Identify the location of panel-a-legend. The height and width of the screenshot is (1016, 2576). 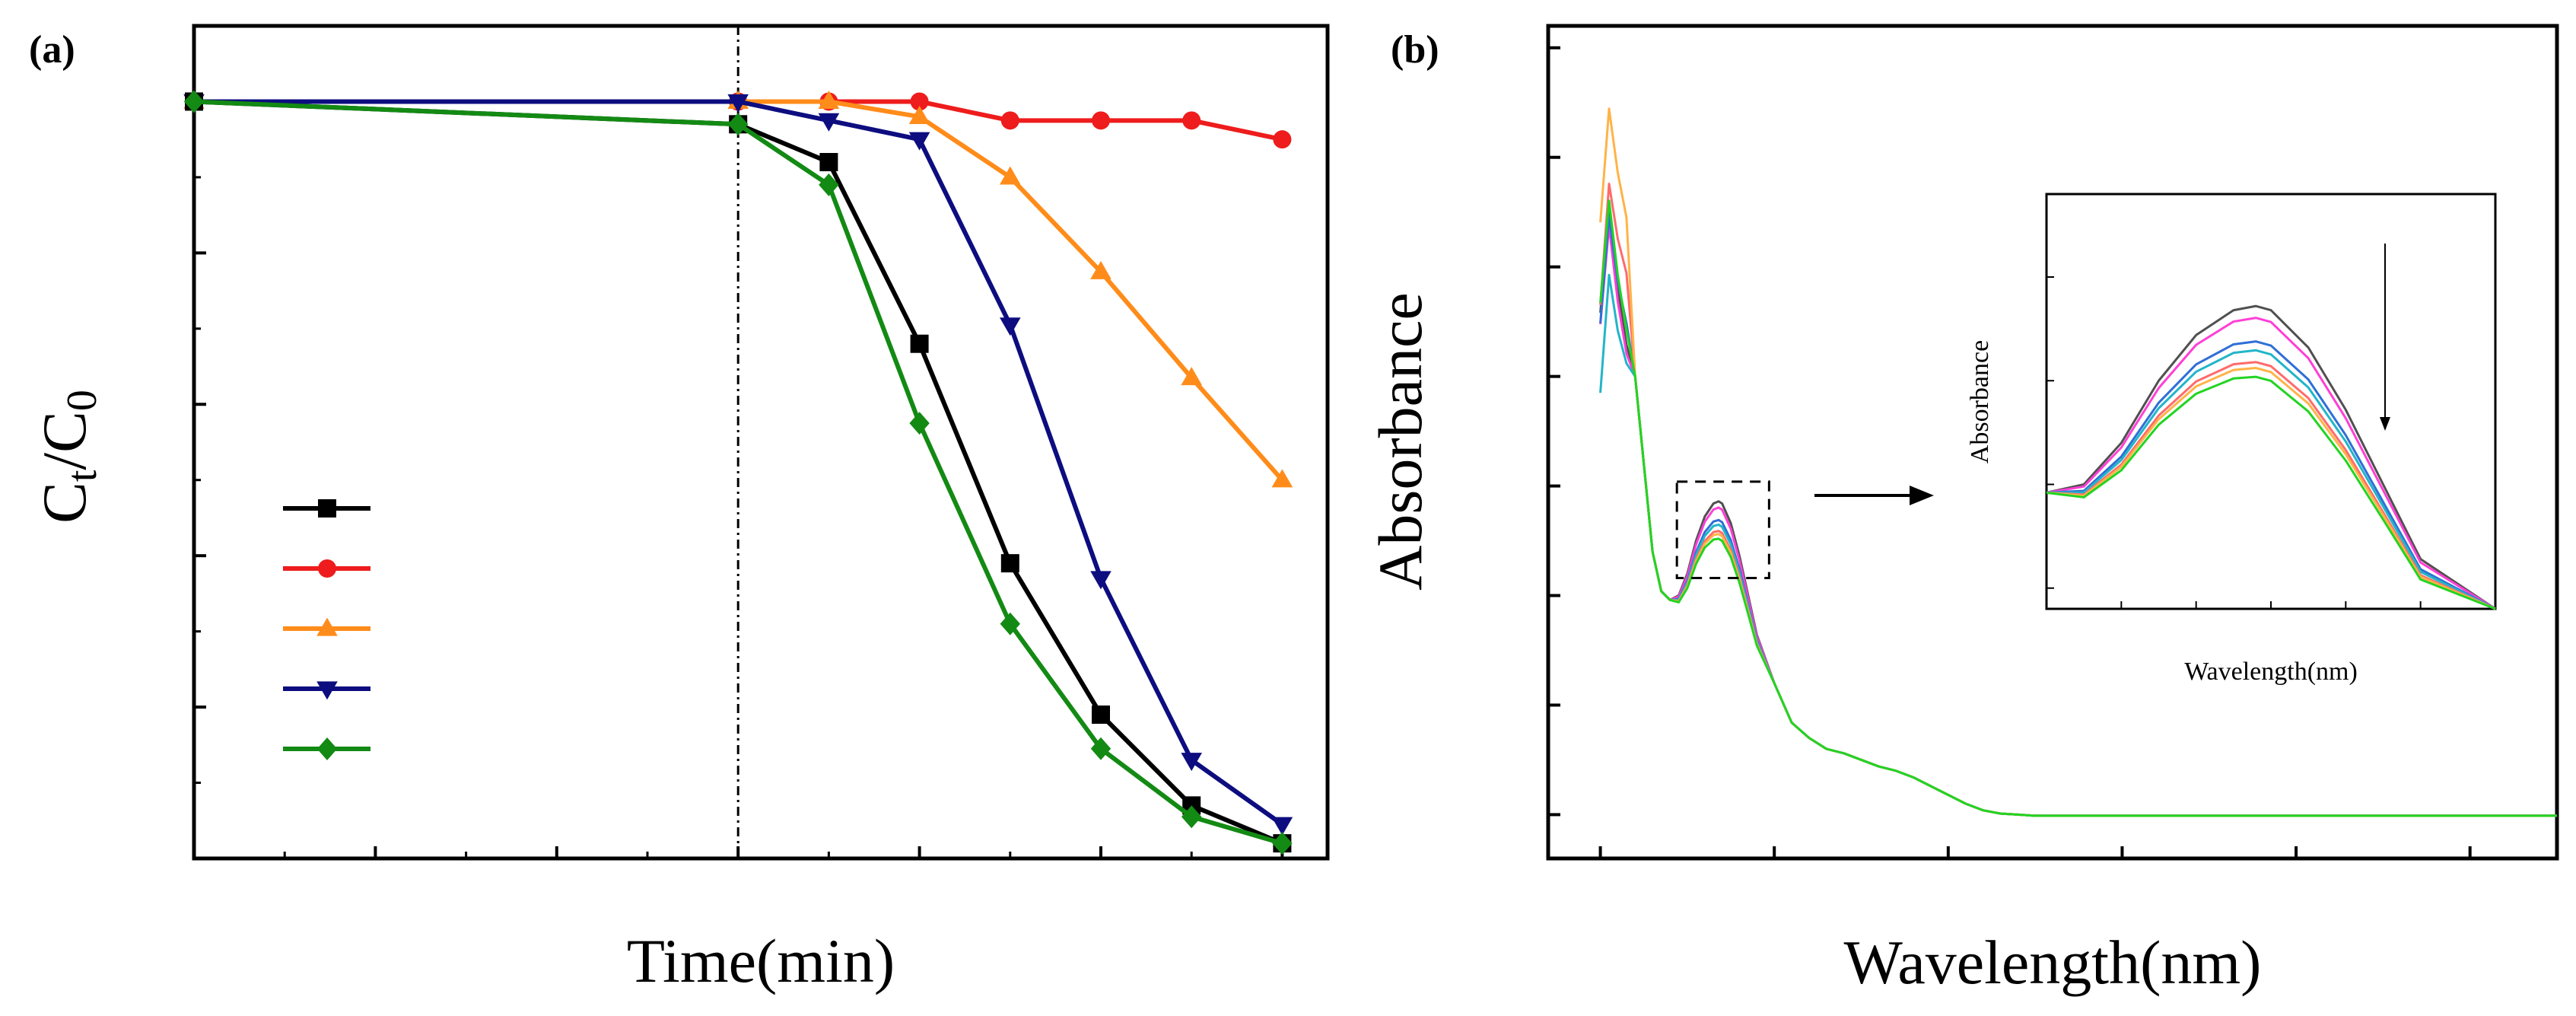
(326, 630).